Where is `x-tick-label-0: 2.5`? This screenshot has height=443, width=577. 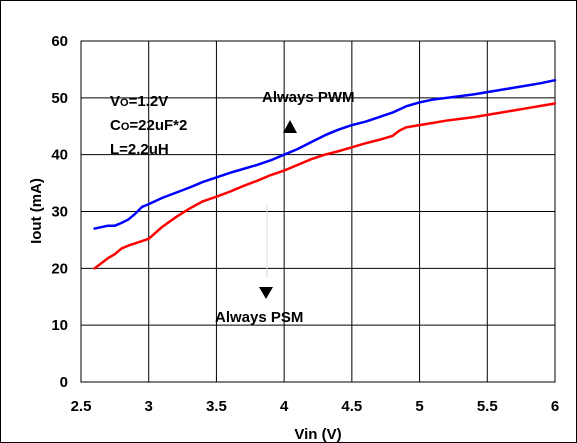
x-tick-label-0: 2.5 is located at coordinates (81, 406).